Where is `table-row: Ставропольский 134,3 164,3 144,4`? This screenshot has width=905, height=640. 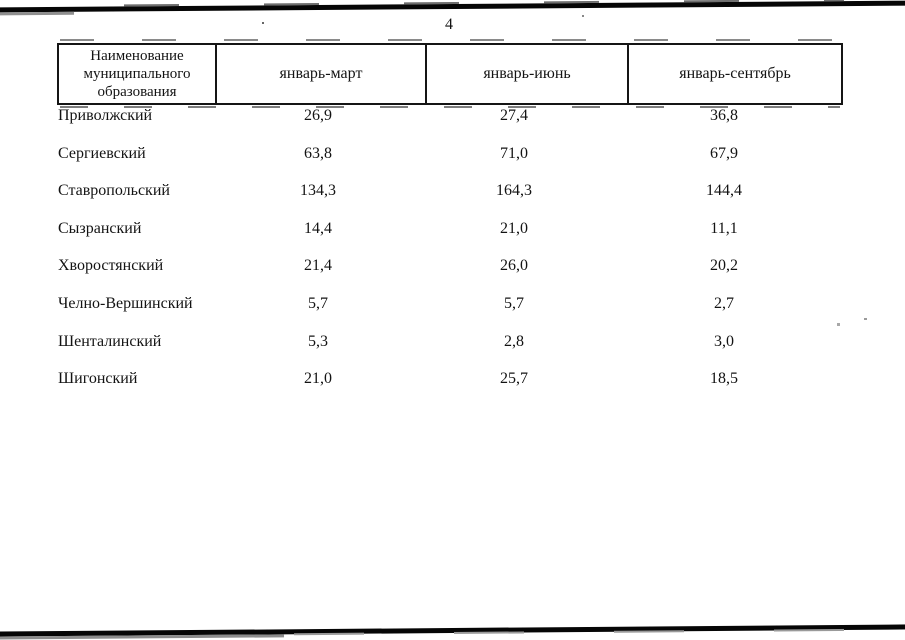
table-row: Ставропольский 134,3 164,3 144,4 is located at coordinates (450, 199).